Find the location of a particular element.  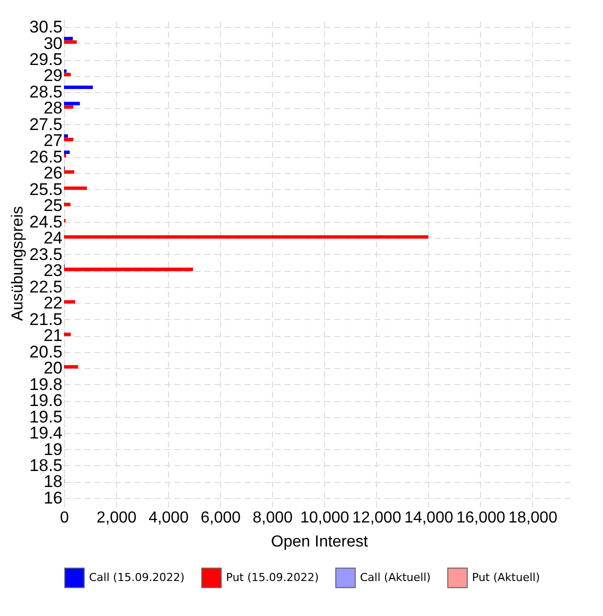

x-tick-label: 6,000 is located at coordinates (220, 518).